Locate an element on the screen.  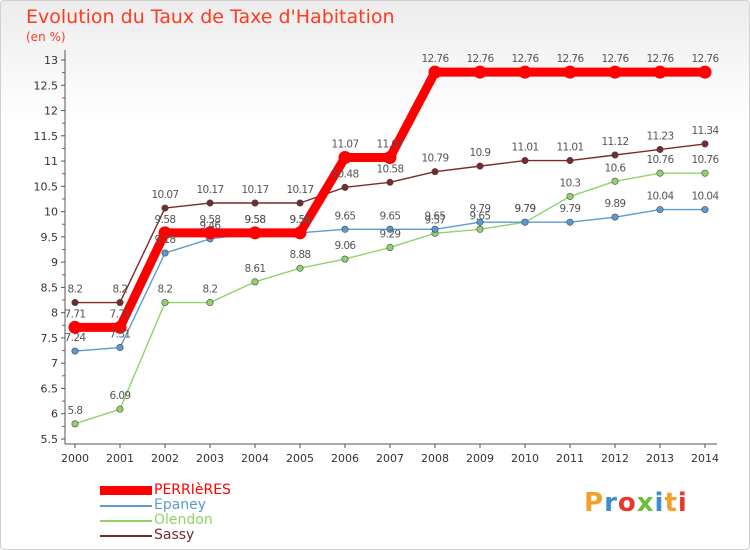
data-label-epaney: 9.46 is located at coordinates (211, 226).